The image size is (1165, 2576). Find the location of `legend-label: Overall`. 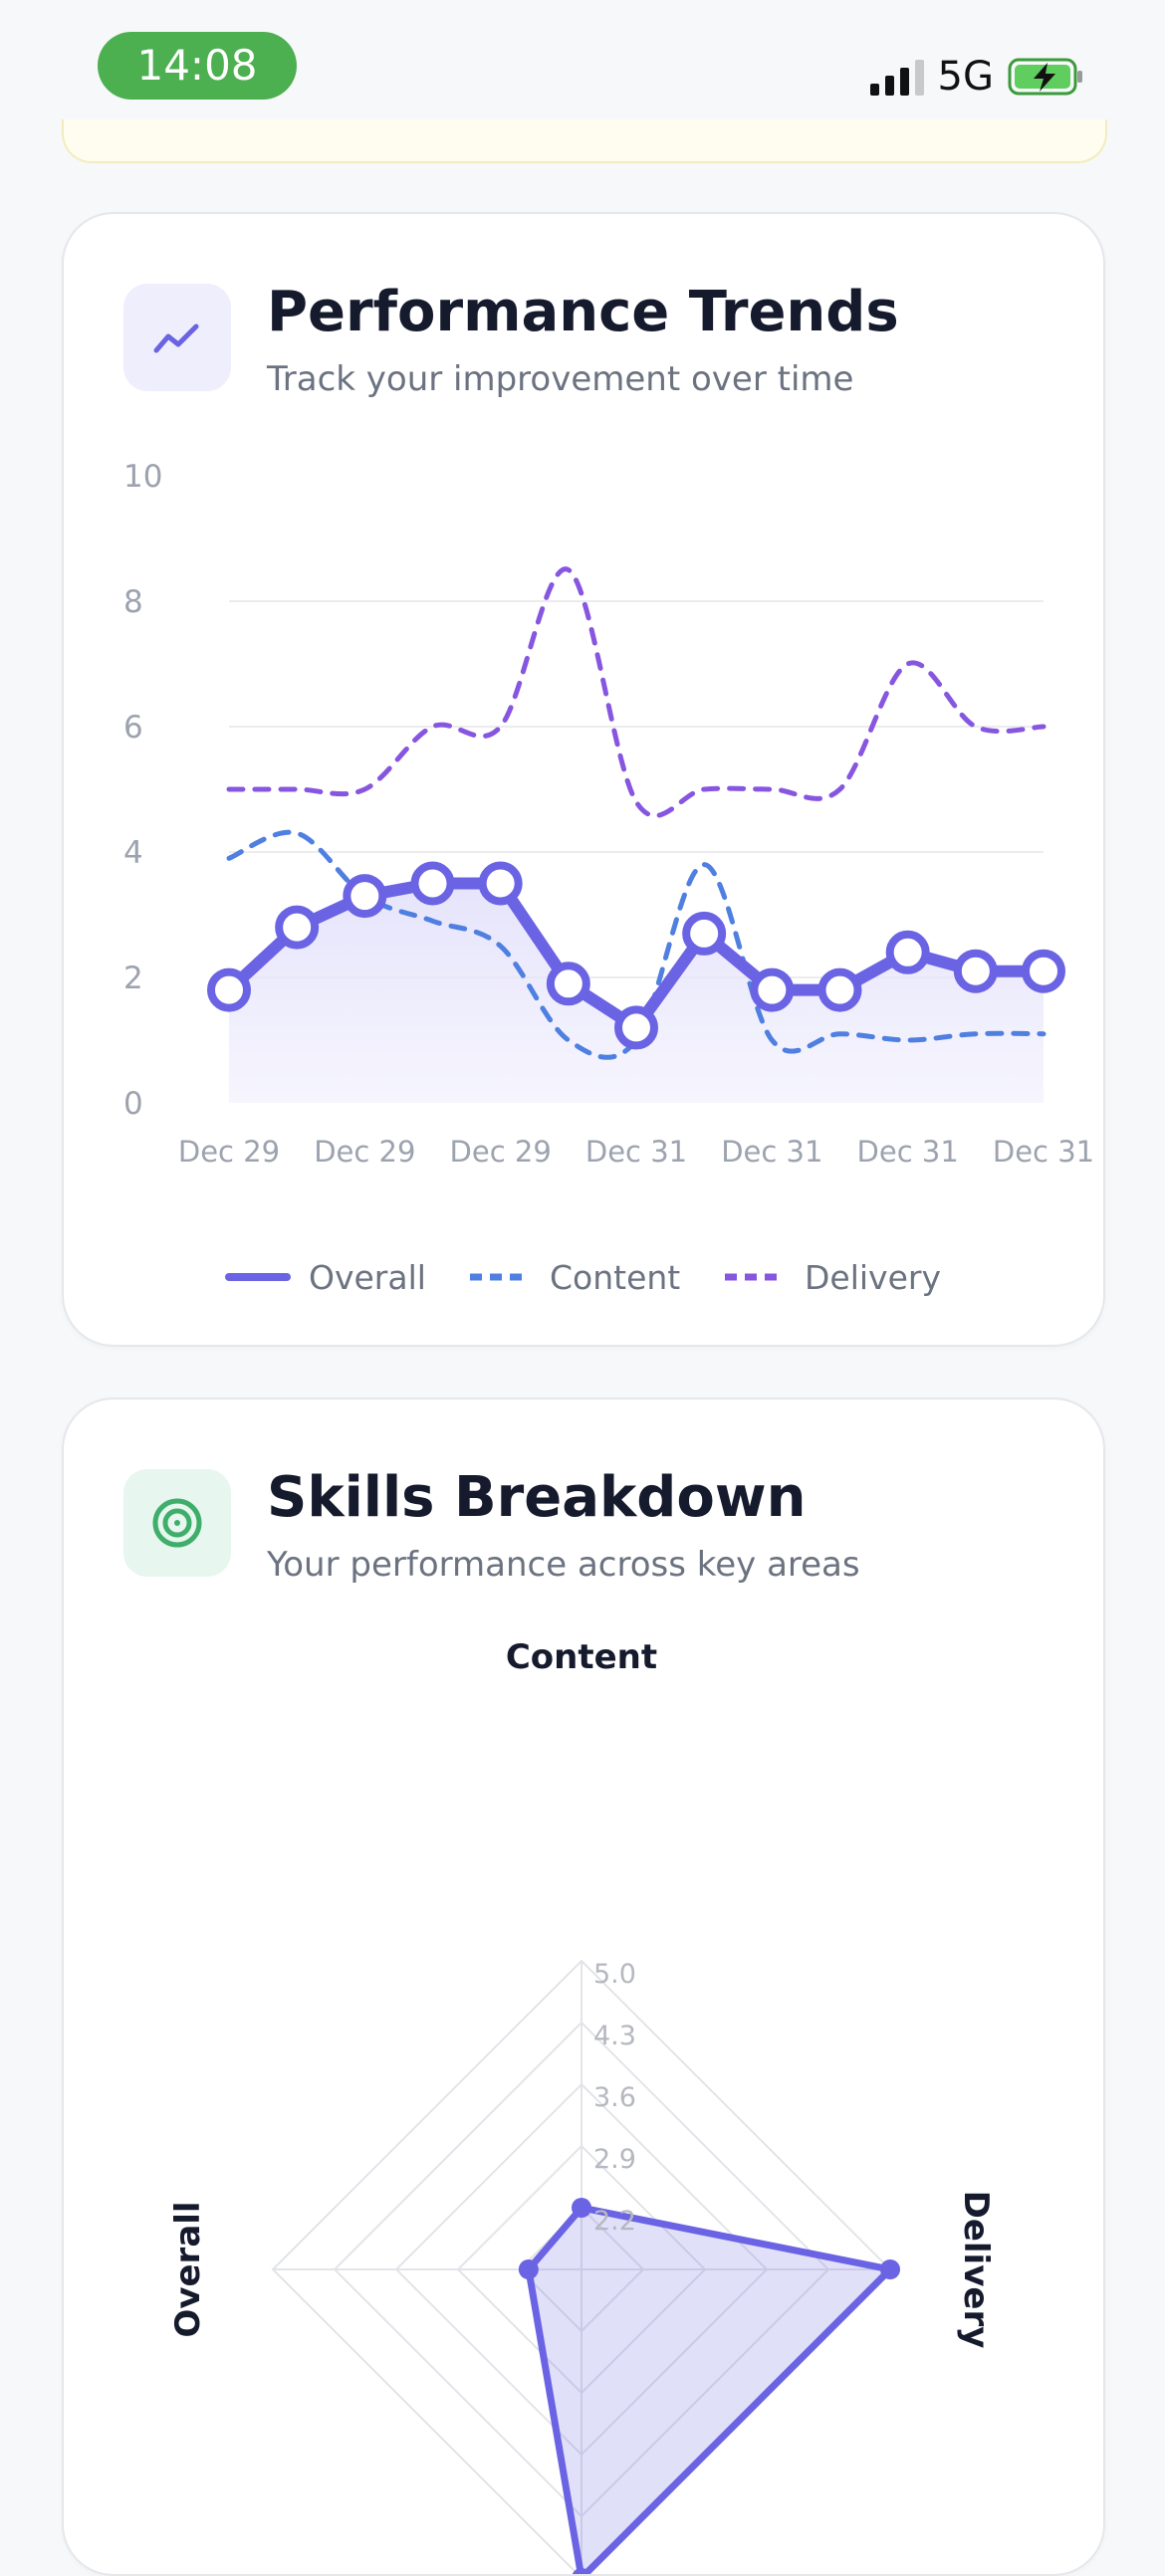

legend-label: Overall is located at coordinates (368, 1277).